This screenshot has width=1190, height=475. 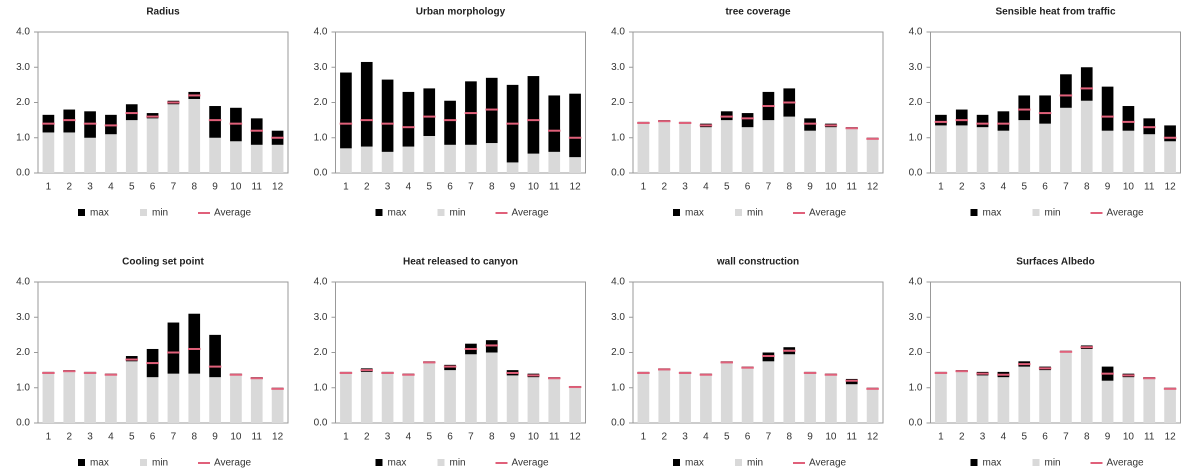 What do you see at coordinates (1055, 12) in the screenshot?
I see `chart-title: Sensible heat from traffic` at bounding box center [1055, 12].